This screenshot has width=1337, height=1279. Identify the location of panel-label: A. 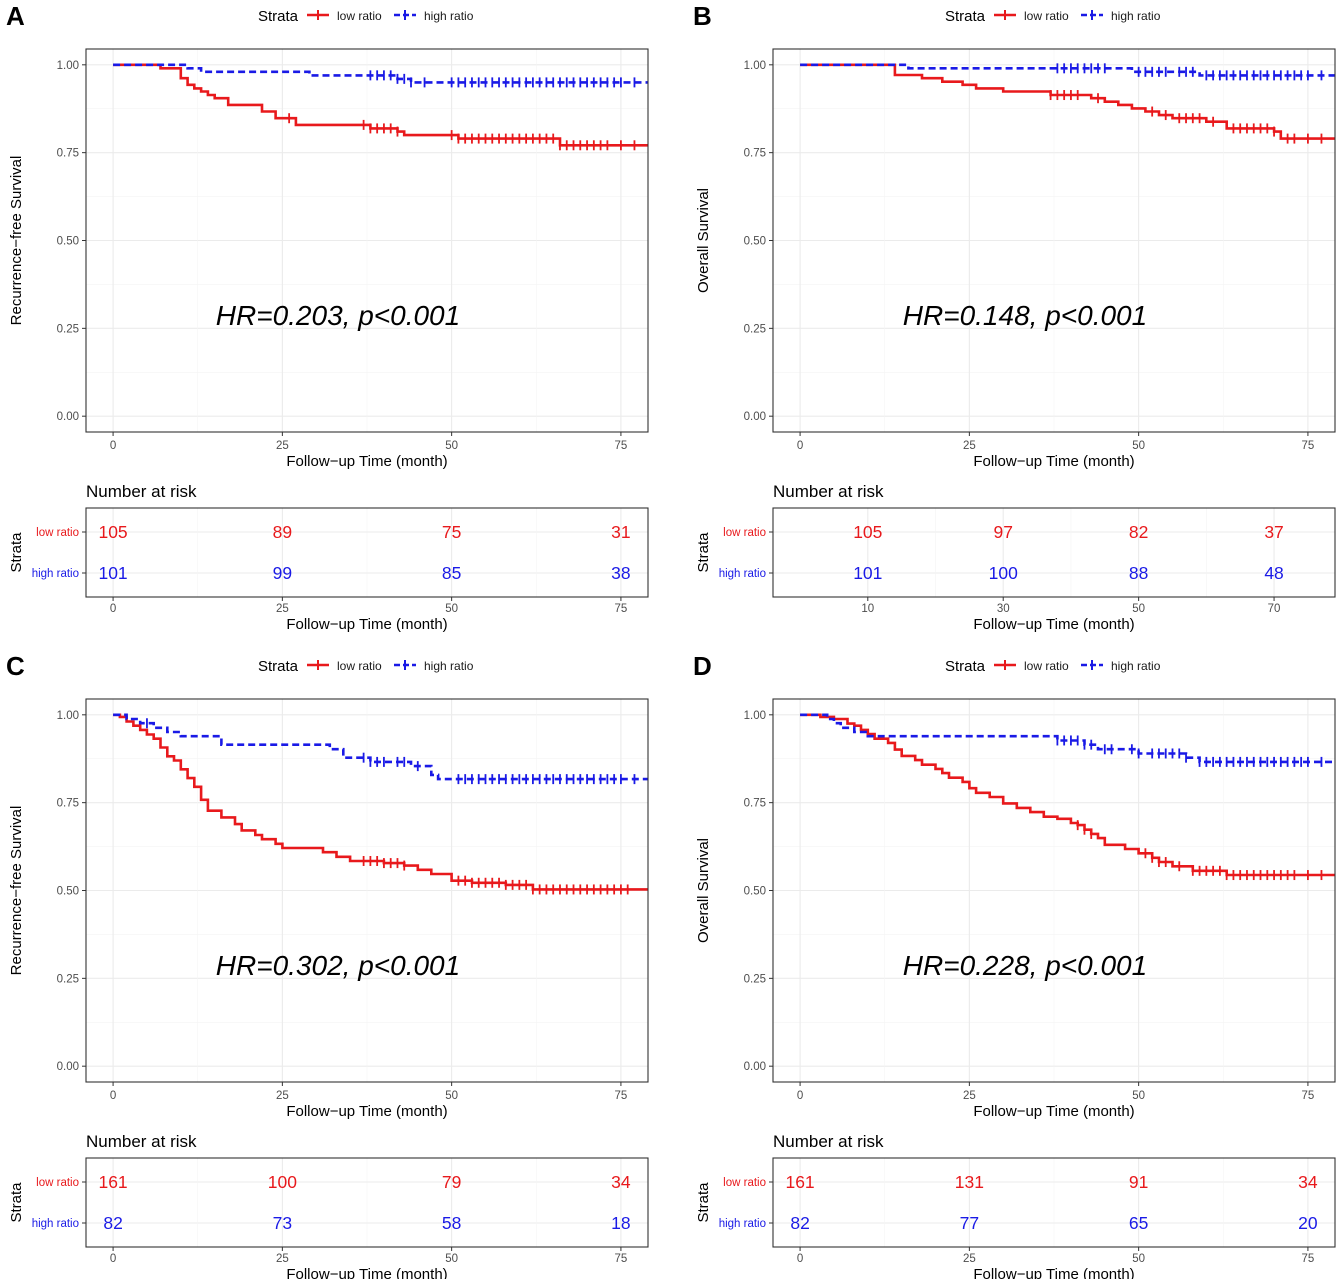
(15, 16).